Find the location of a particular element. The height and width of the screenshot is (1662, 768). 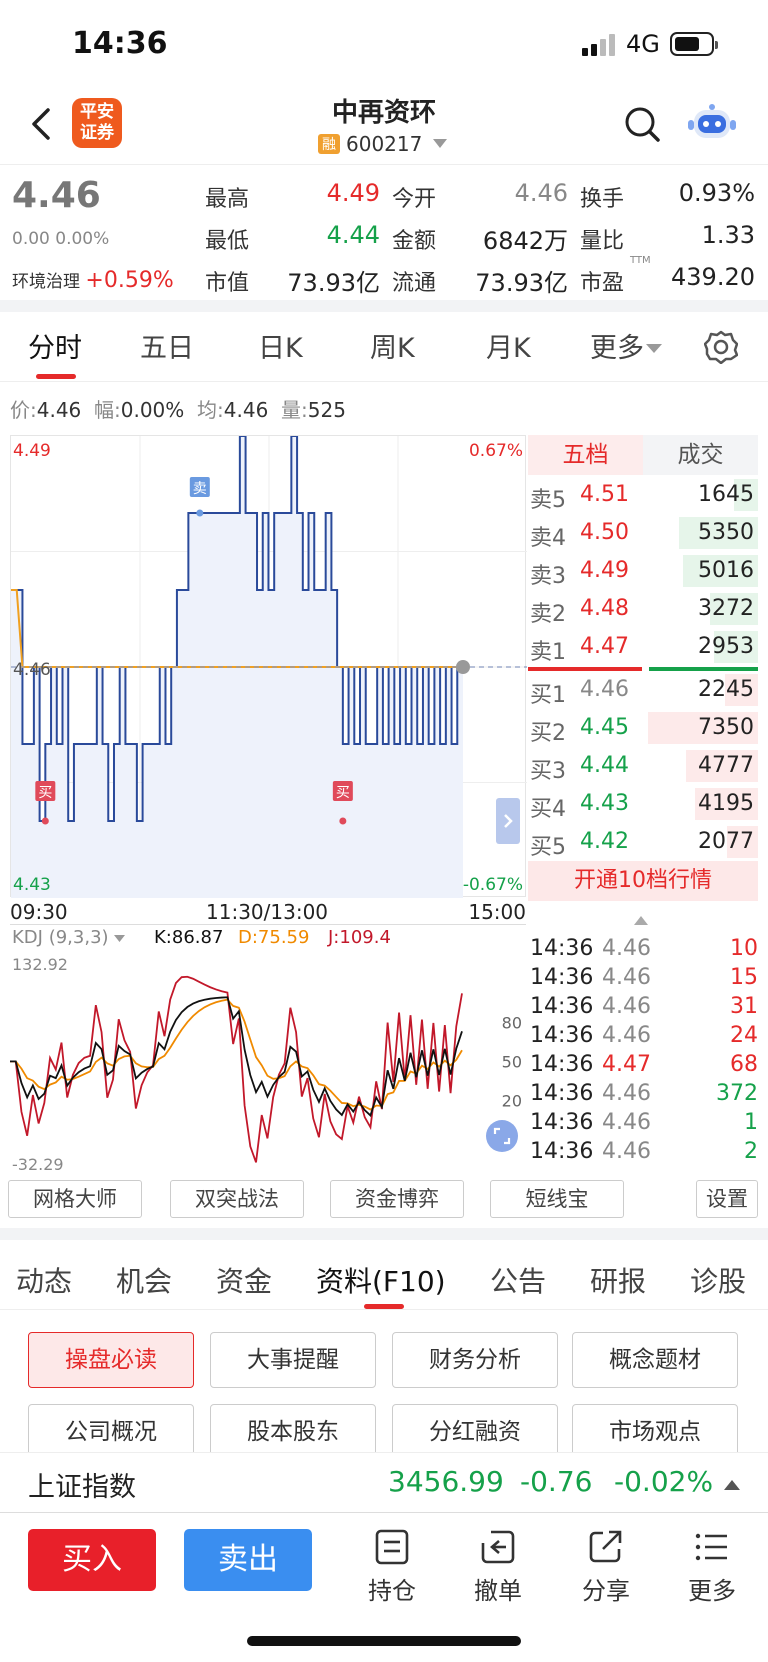

caret-down-icon is located at coordinates (439, 143).